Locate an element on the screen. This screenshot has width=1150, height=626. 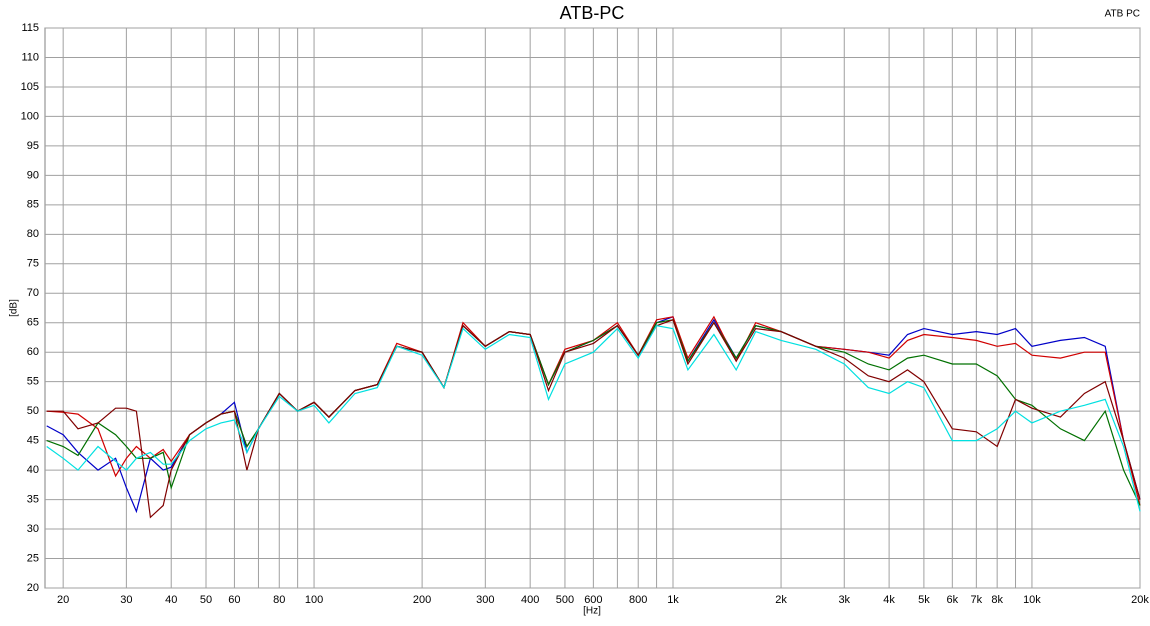
y-tick-label: 60 is located at coordinates (33, 352).